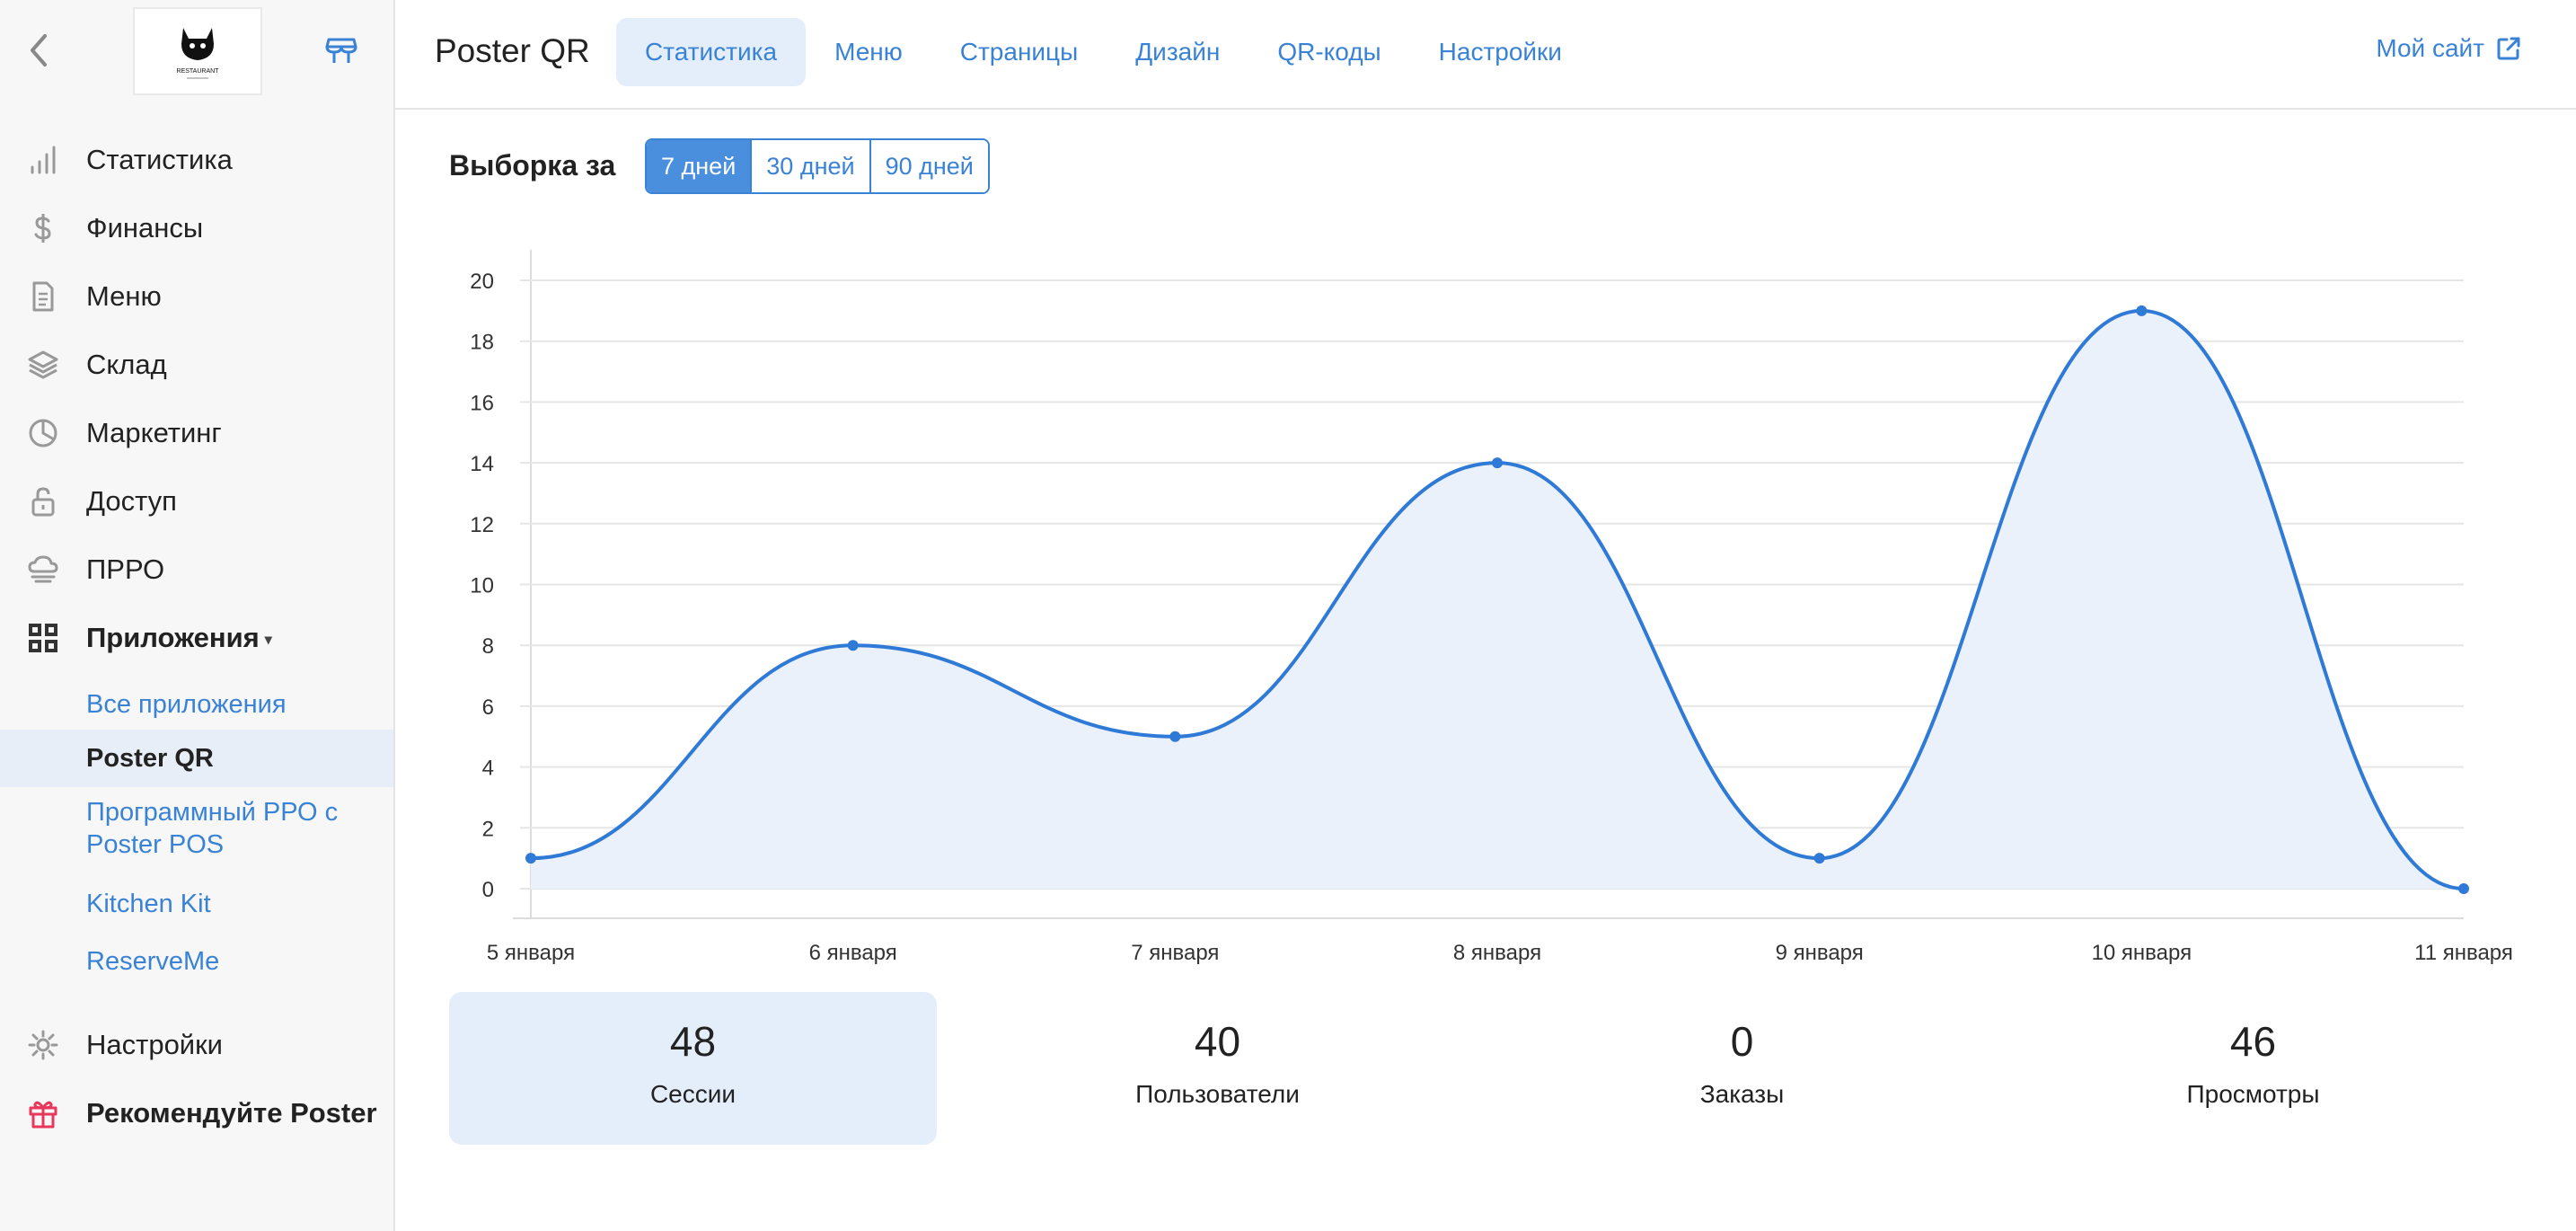 Image resolution: width=2576 pixels, height=1231 pixels. I want to click on y-tick-label: 0, so click(488, 890).